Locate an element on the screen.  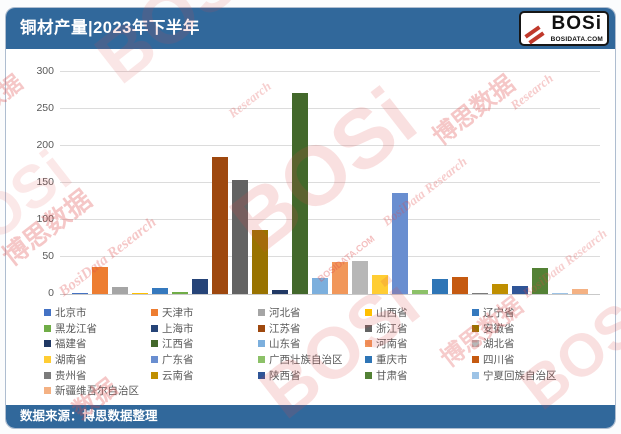
data-source-text: 数据来源：博思数据整理 is located at coordinates (89, 416).